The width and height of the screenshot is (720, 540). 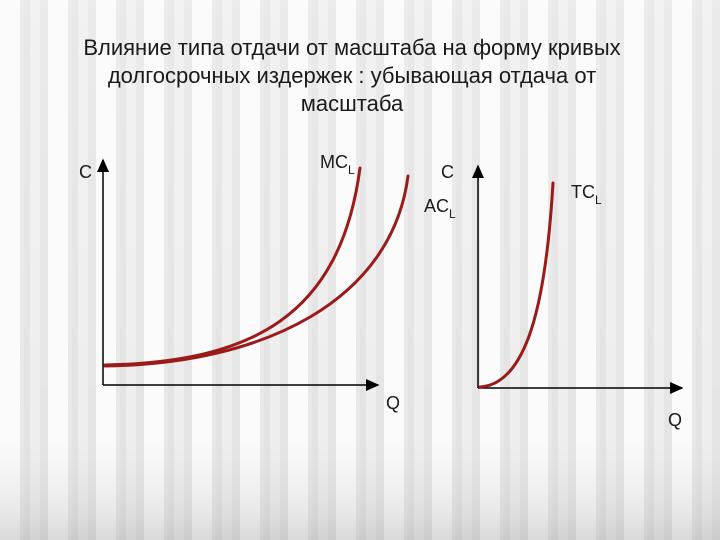 What do you see at coordinates (583, 192) in the screenshot?
I see `curve-name: TC` at bounding box center [583, 192].